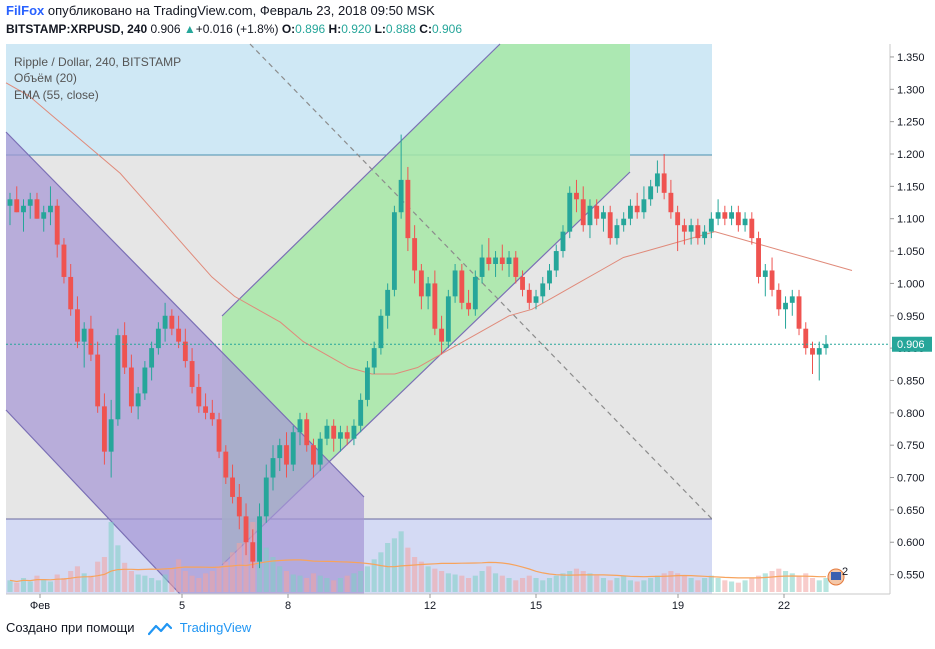  Describe the element at coordinates (410, 603) in the screenshot. I see `time-axis: Фев 5 8 12 15 19 22` at that location.